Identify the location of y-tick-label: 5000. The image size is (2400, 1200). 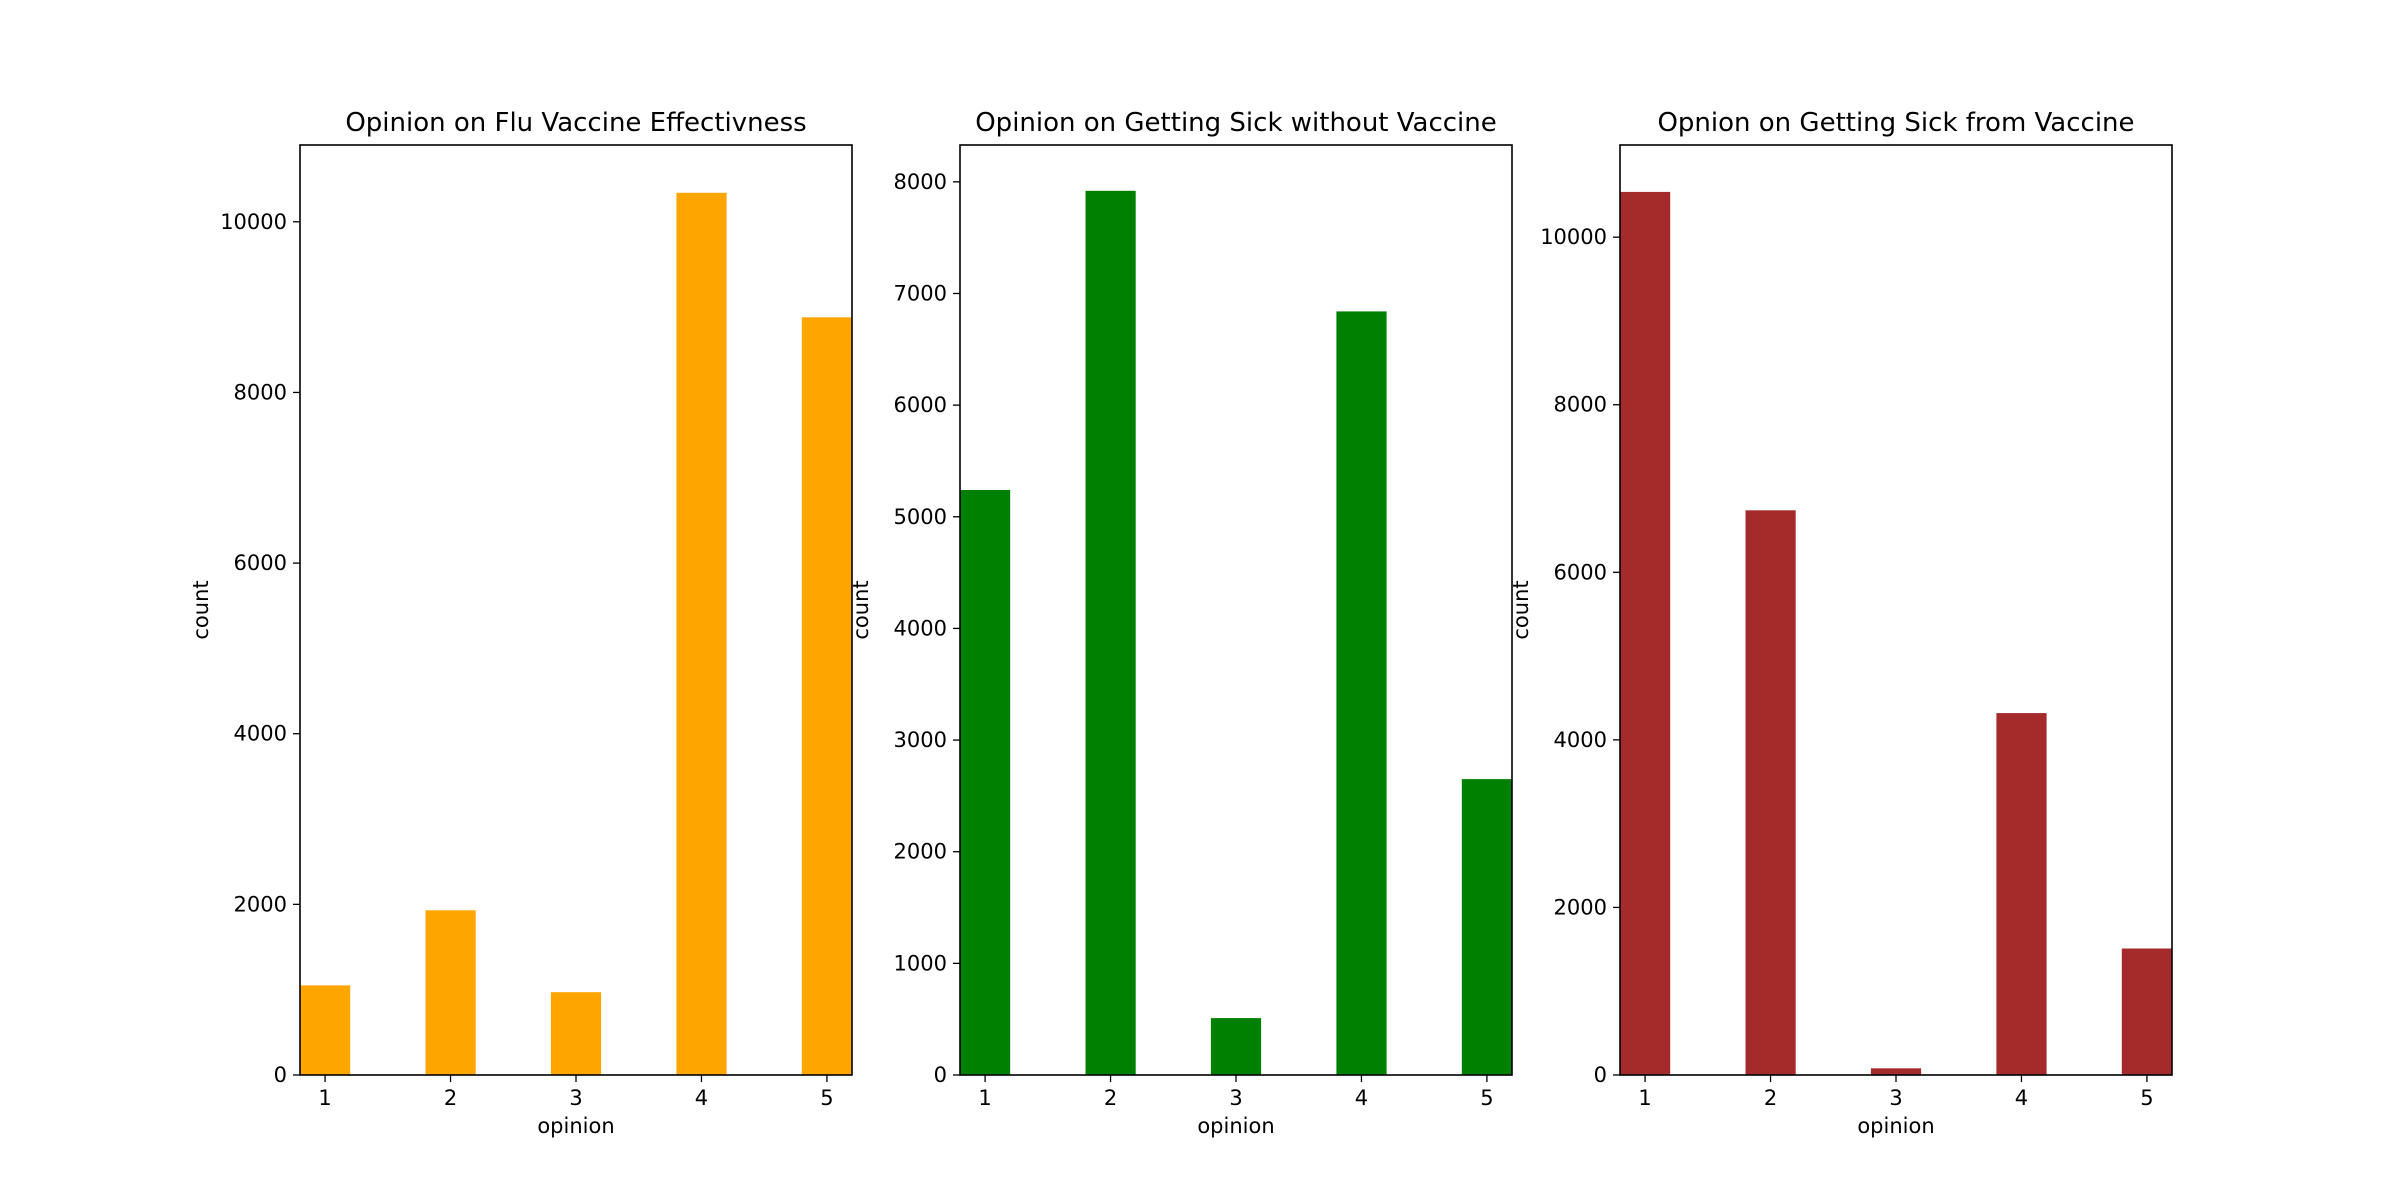
(920, 517).